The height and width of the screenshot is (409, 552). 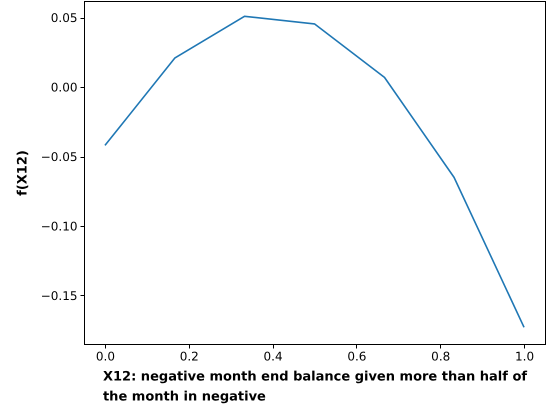 What do you see at coordinates (524, 357) in the screenshot?
I see `x-tick-label: 1.0` at bounding box center [524, 357].